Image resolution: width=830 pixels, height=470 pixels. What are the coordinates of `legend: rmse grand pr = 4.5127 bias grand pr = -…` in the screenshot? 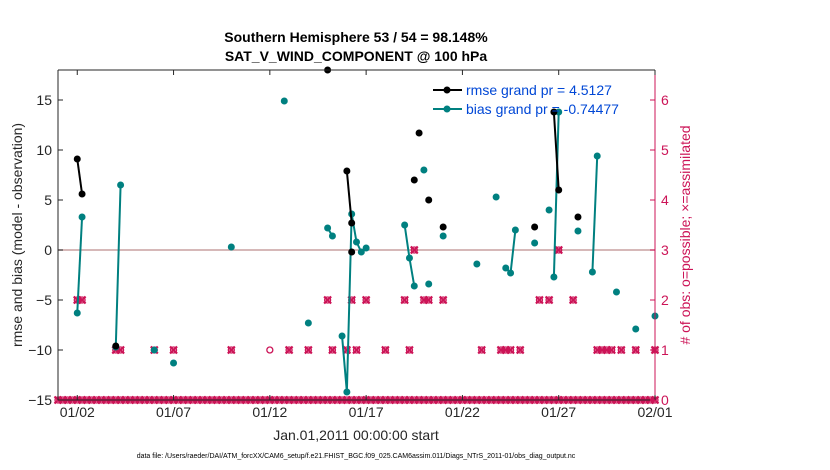 It's located at (526, 99).